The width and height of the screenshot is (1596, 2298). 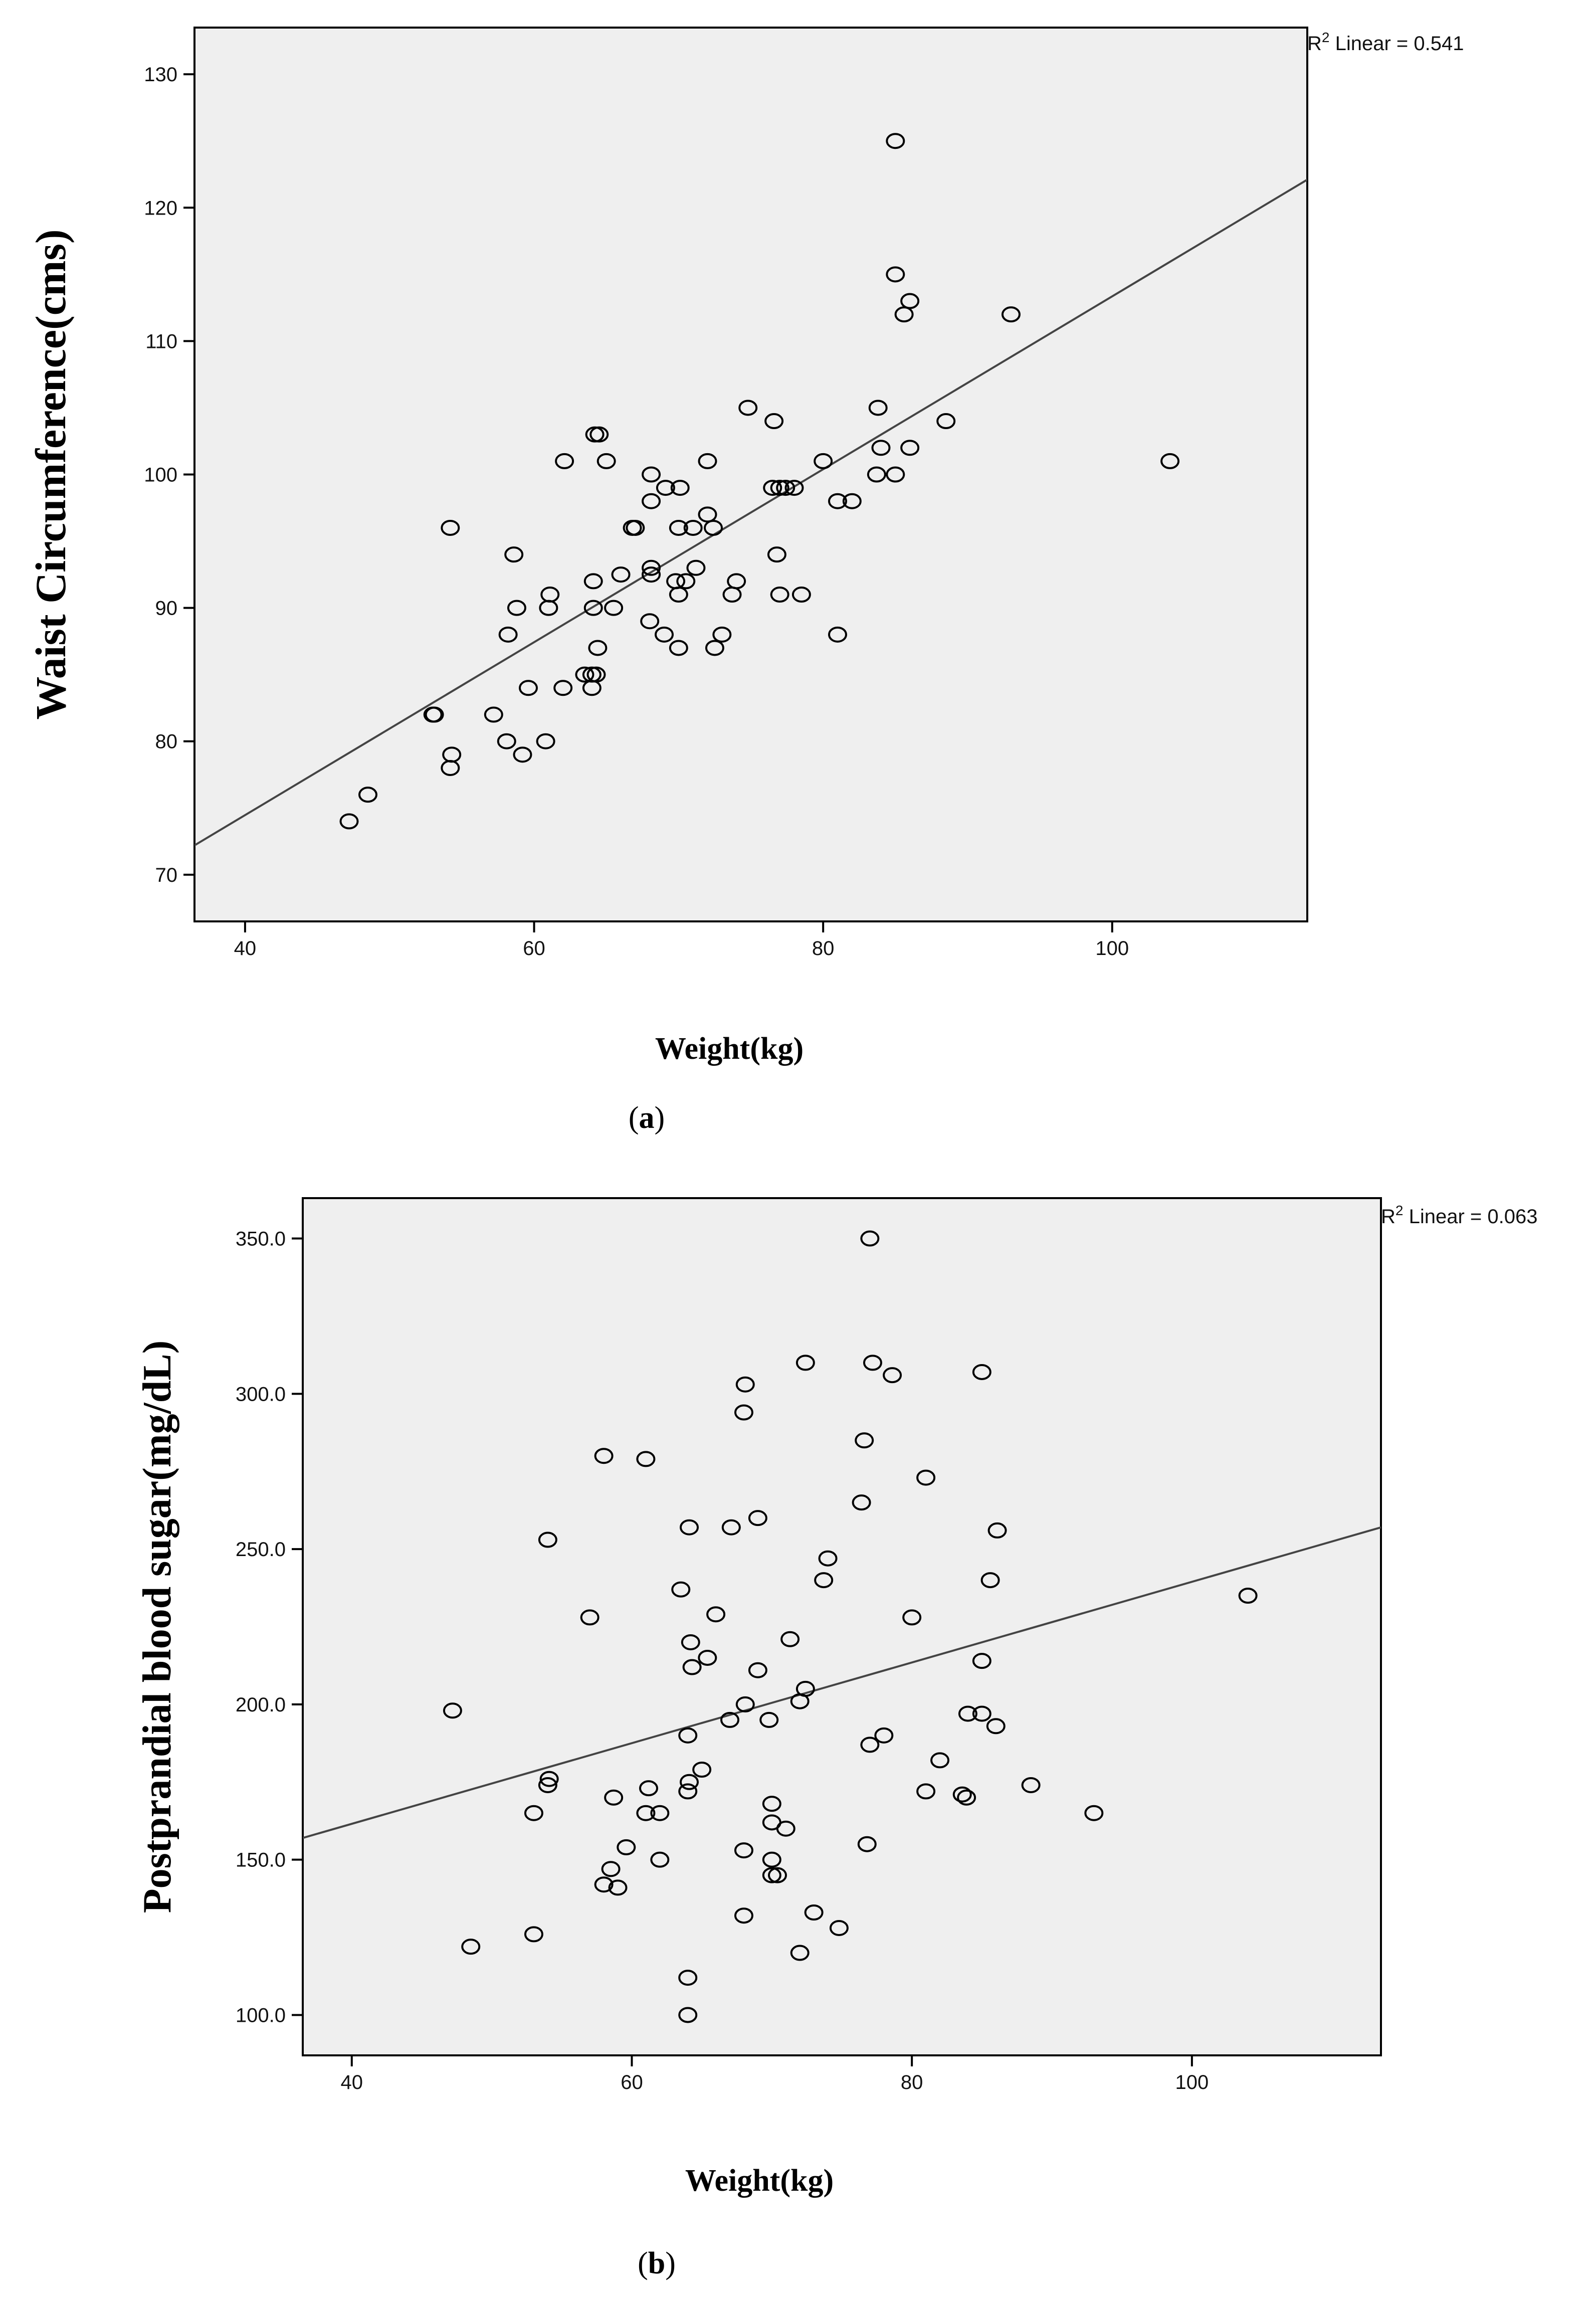 What do you see at coordinates (166, 875) in the screenshot?
I see `y-tick-label: 70` at bounding box center [166, 875].